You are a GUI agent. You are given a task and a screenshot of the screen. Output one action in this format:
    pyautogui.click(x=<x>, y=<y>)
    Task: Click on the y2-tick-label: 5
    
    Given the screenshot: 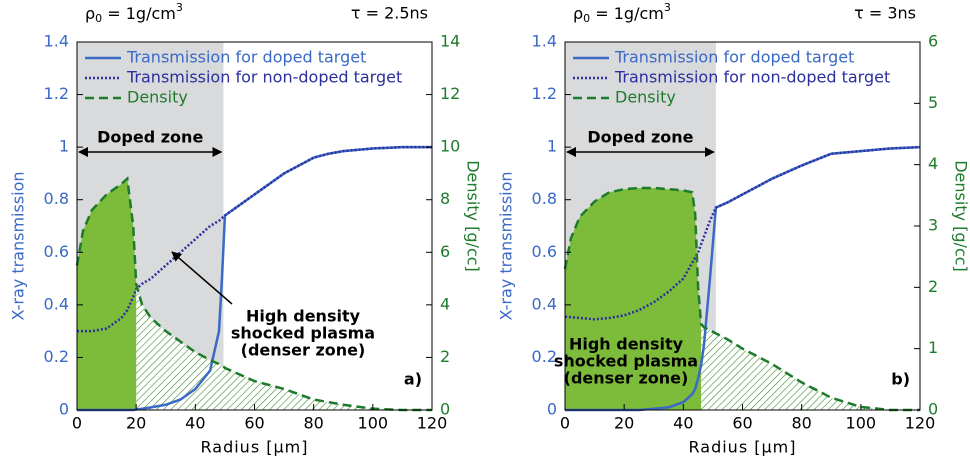 What is the action you would take?
    pyautogui.click(x=933, y=102)
    